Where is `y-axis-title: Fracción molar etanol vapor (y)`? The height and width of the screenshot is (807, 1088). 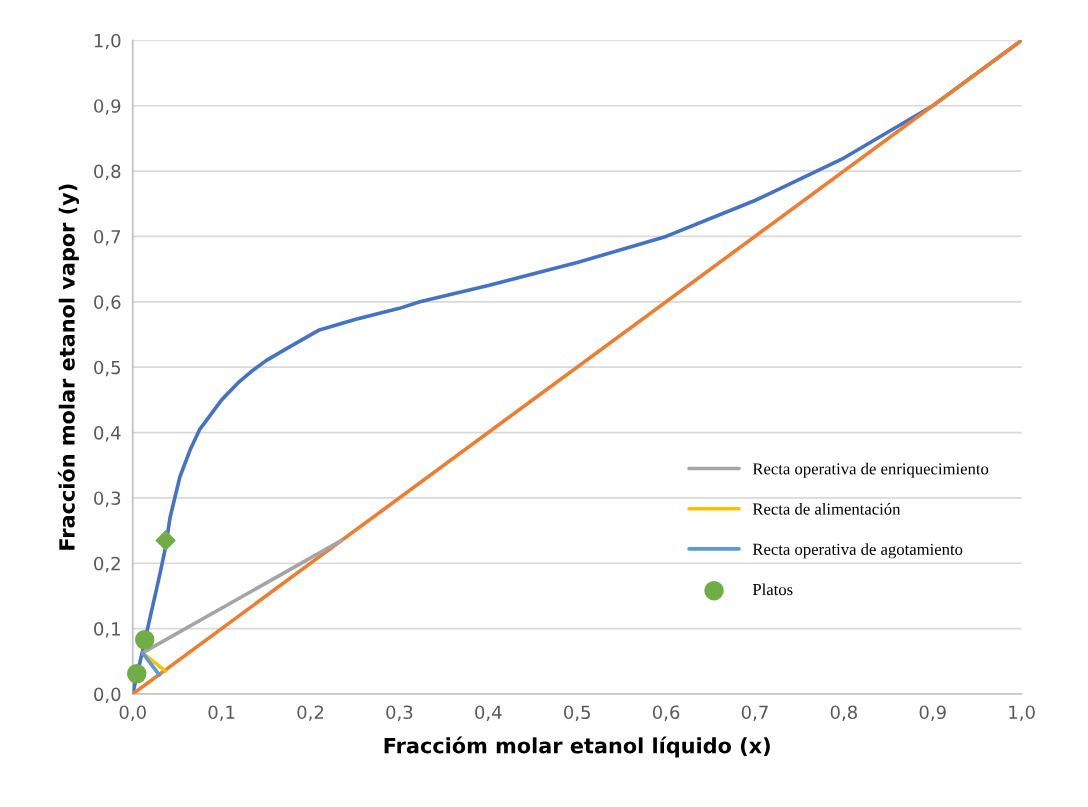 y-axis-title: Fracción molar etanol vapor (y) is located at coordinates (68, 367).